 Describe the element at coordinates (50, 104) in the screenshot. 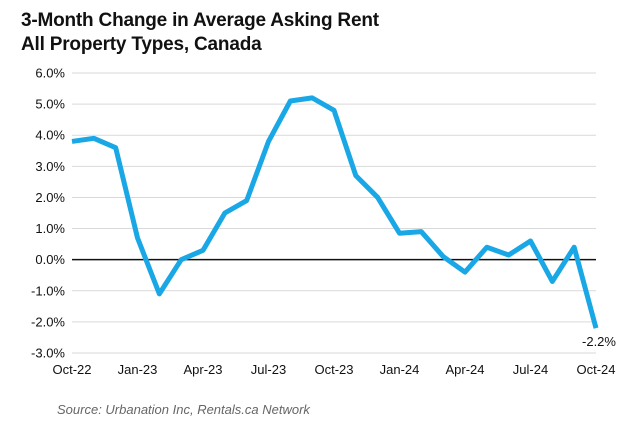

I see `y-tick-label: 5.0%` at that location.